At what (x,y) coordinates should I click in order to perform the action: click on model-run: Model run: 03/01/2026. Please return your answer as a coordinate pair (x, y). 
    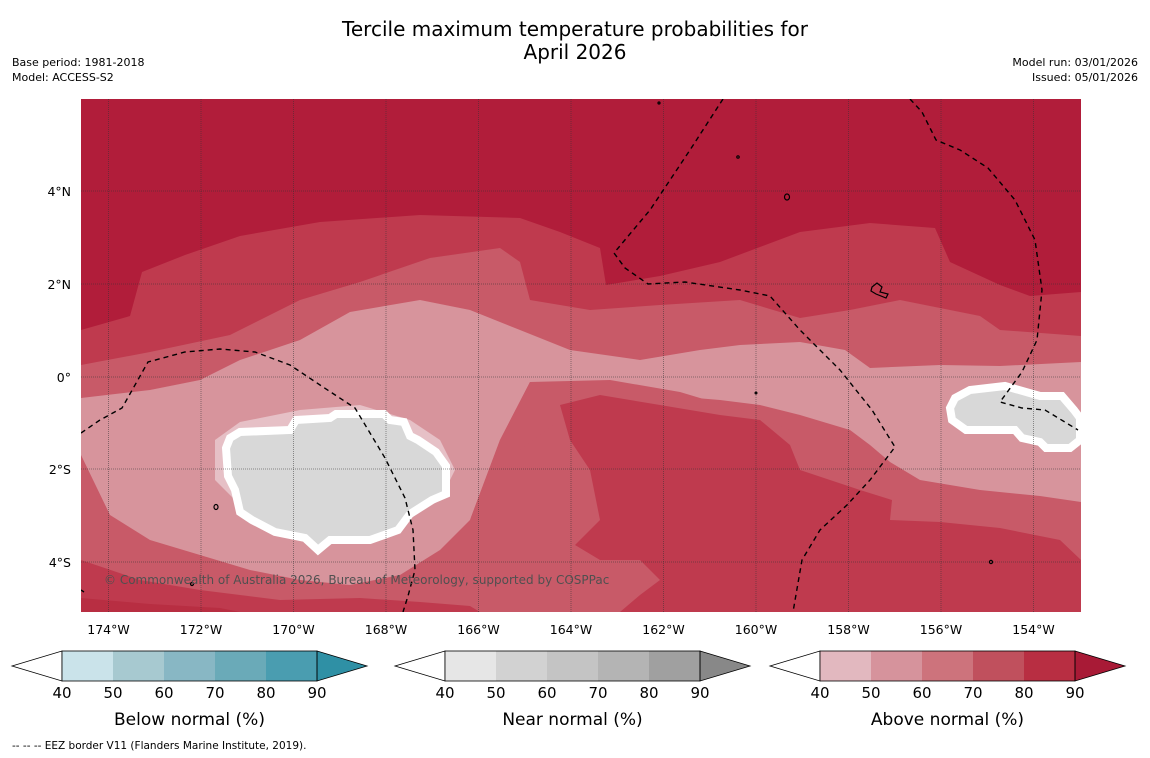
    Looking at the image, I should click on (1075, 62).